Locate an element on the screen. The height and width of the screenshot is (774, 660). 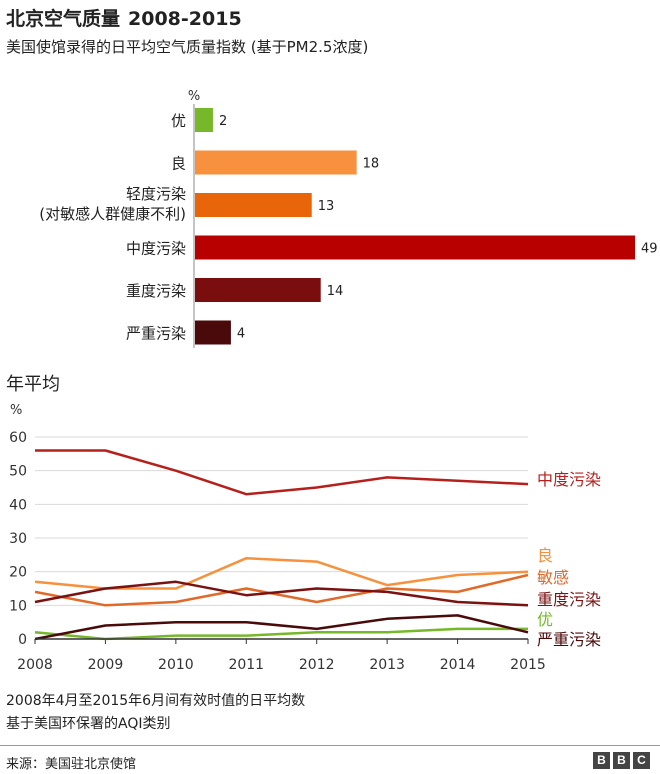
chart-title-years: 2008-2015 is located at coordinates (185, 19).